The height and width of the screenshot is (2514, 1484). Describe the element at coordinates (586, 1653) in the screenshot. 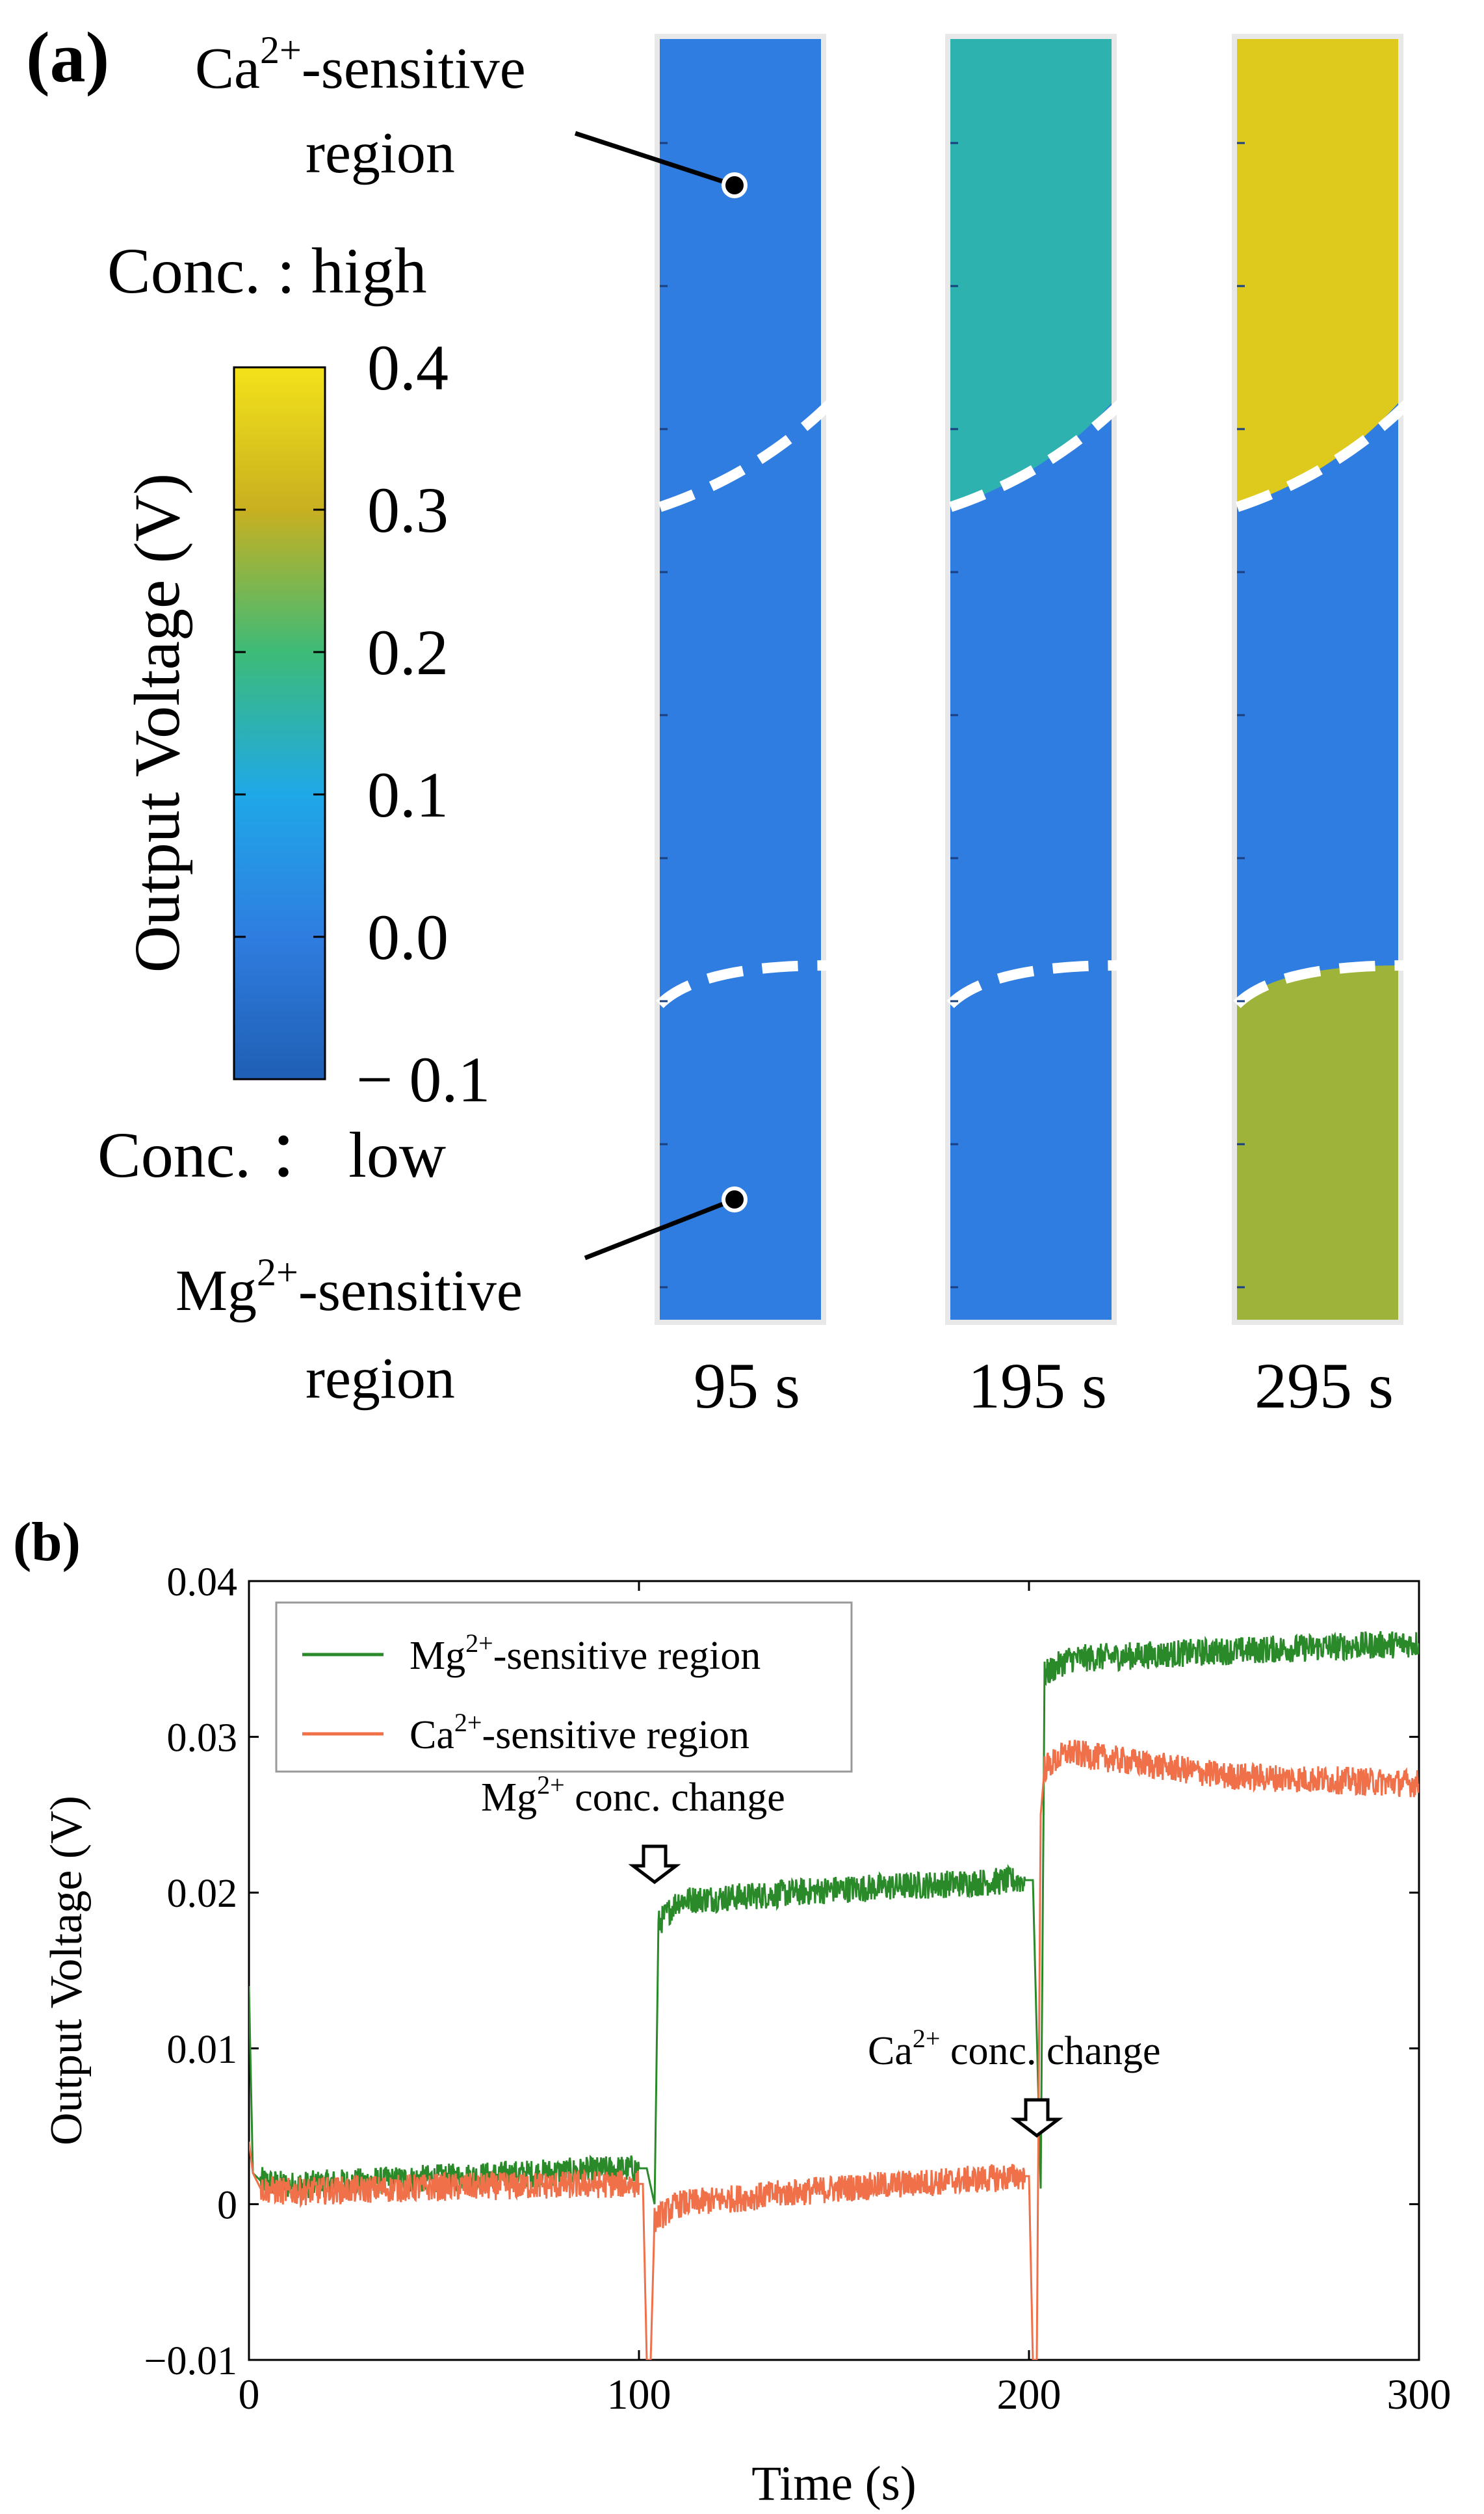

I see `legend-label: Mg2+-sensitive region` at that location.